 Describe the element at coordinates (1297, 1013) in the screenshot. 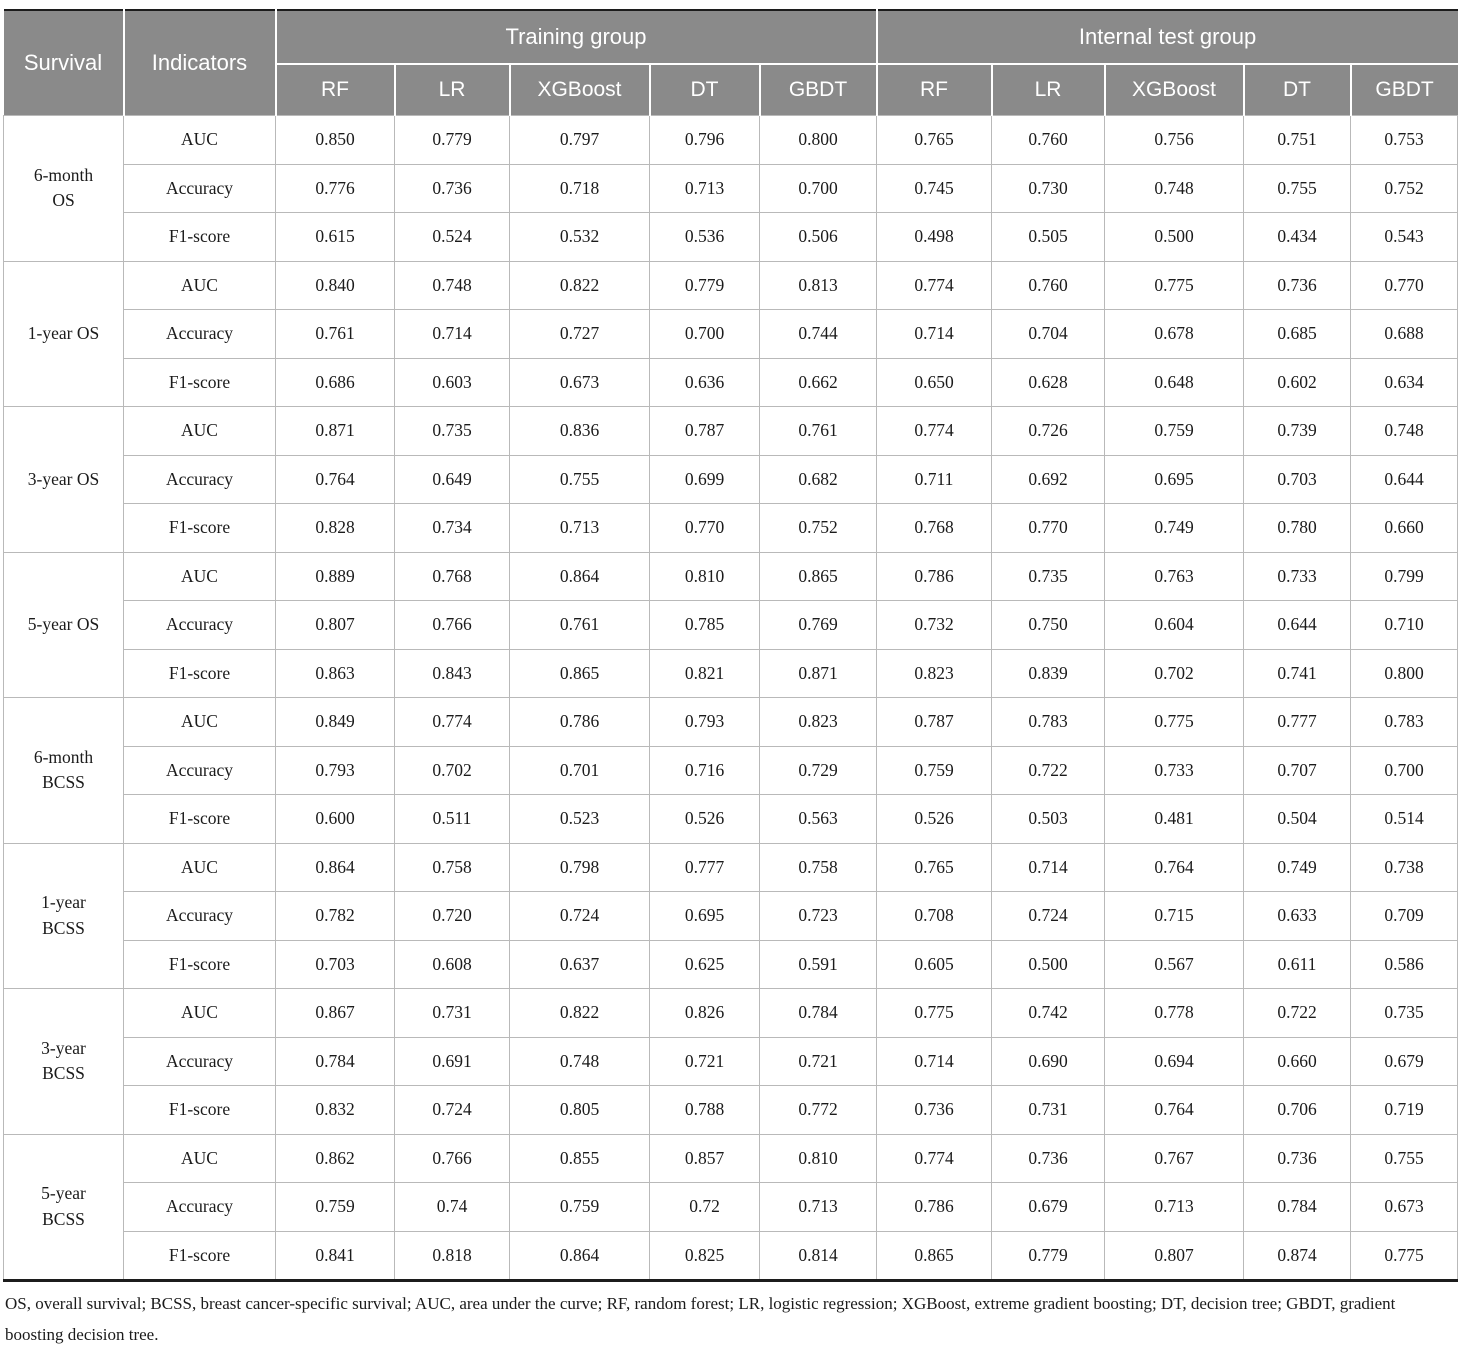

I see `test-value-cell: 0.722` at that location.